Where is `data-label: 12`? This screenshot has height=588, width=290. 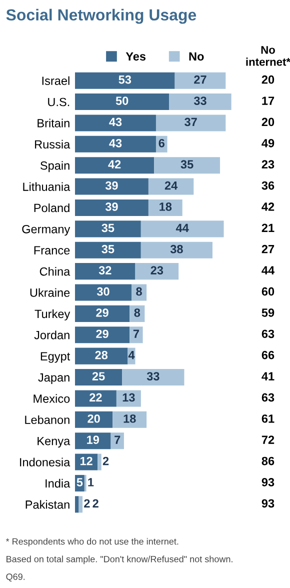
data-label: 12 is located at coordinates (86, 461).